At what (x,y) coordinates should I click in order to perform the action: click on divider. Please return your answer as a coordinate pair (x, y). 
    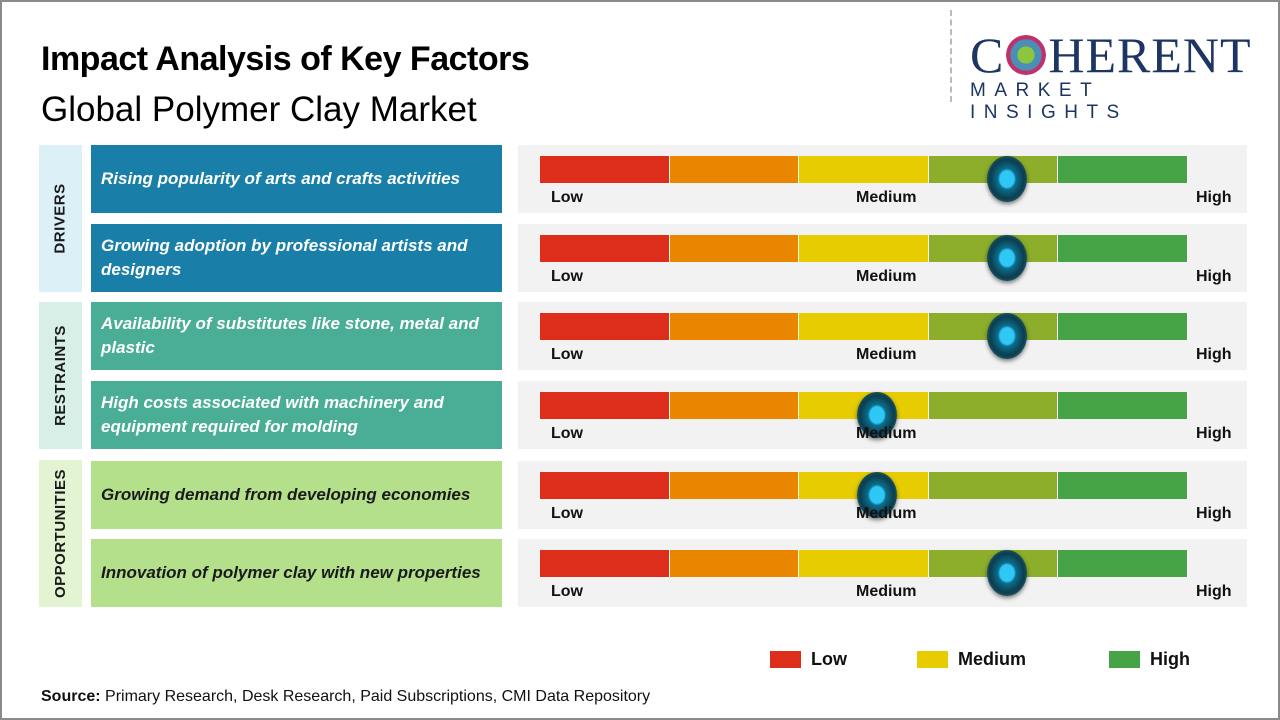
    Looking at the image, I should click on (951, 56).